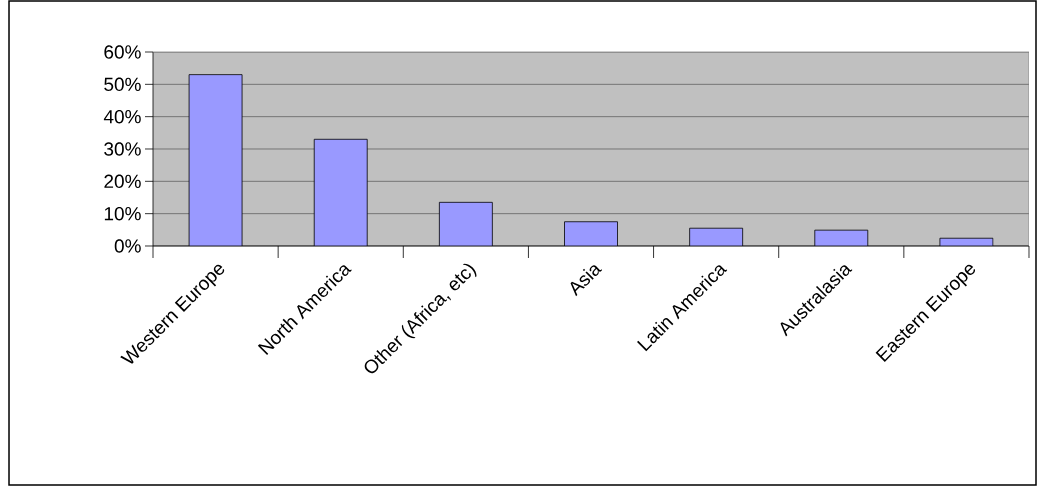  What do you see at coordinates (122, 116) in the screenshot?
I see `y-tick-label: 40%` at bounding box center [122, 116].